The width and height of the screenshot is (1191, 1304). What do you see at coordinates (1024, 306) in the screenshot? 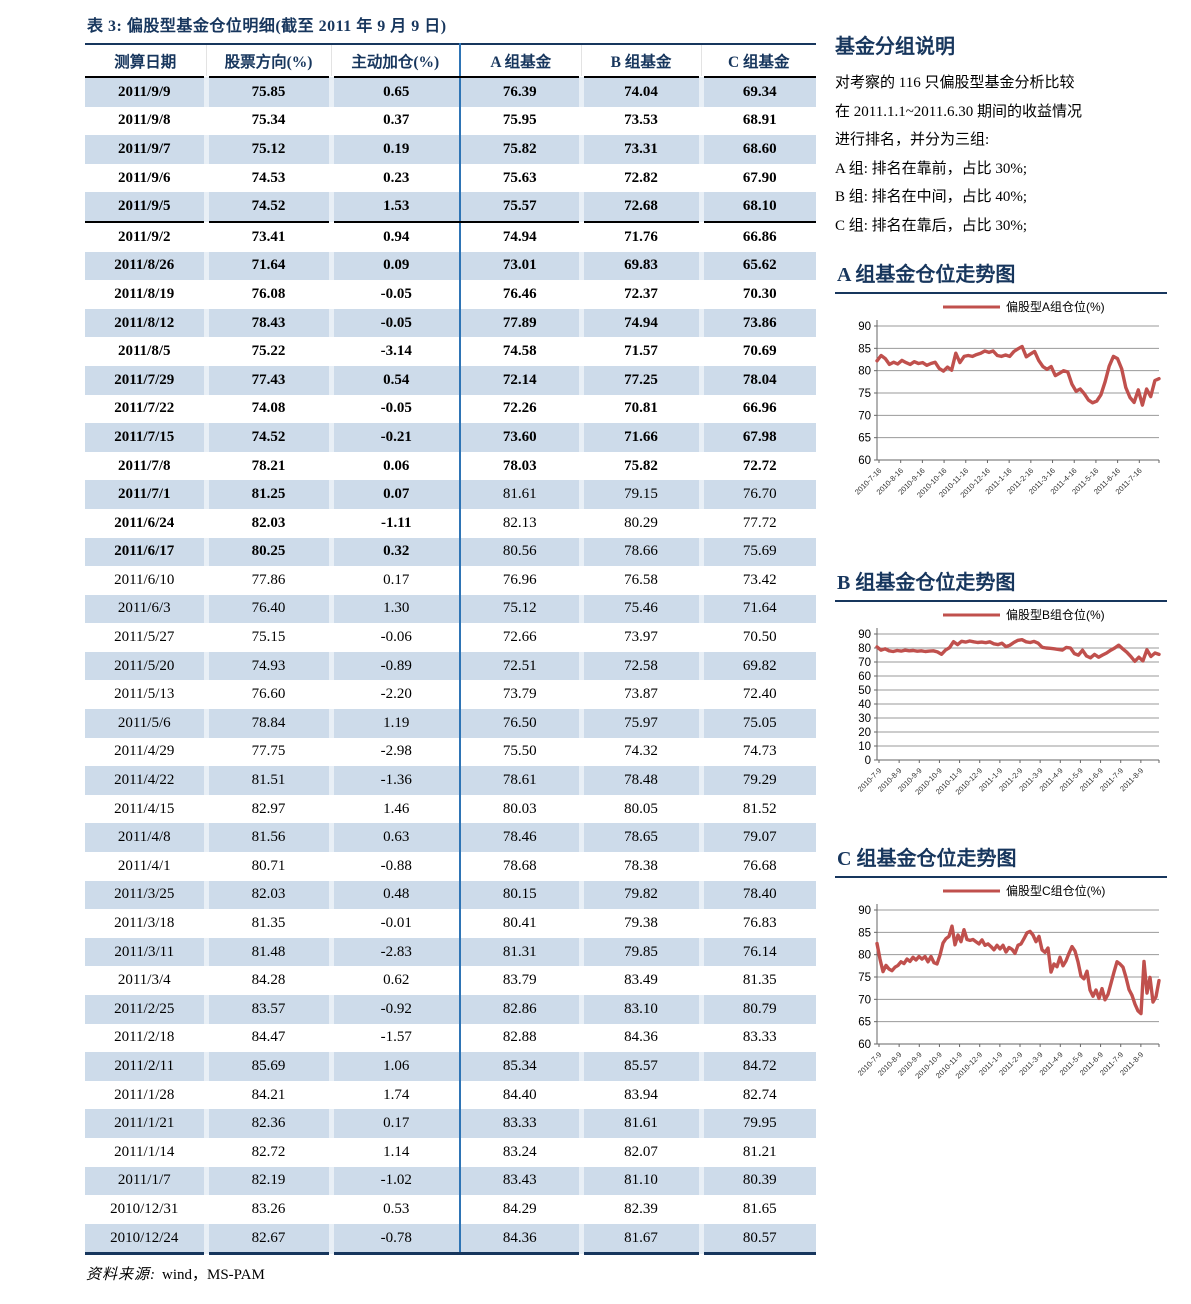
I see `legend: 偏股型A组仓位(%)` at bounding box center [1024, 306].